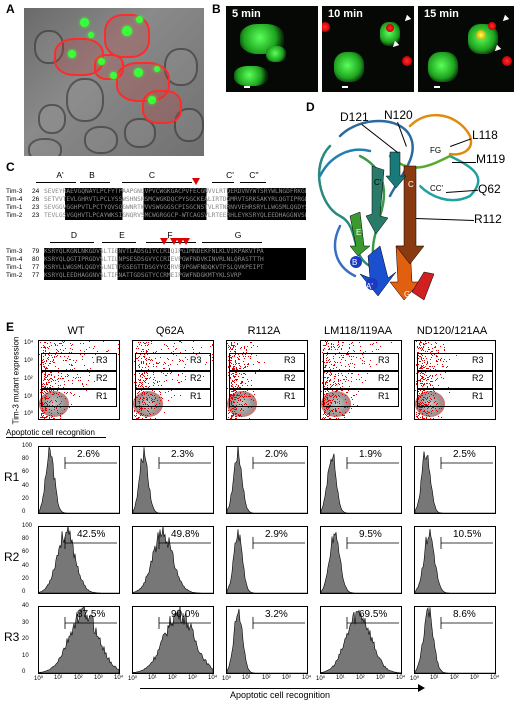 The height and width of the screenshot is (707, 520). I want to click on gate-marker, so click(278, 543).